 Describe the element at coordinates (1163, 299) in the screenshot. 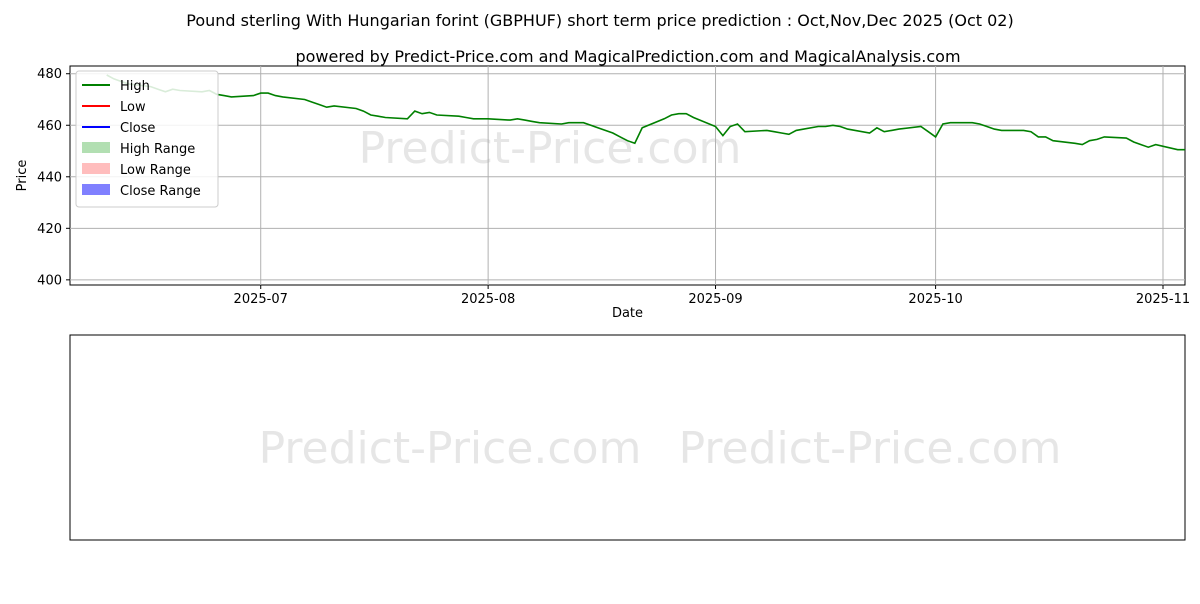

I see `history-x-tick-label: 2025-11` at that location.